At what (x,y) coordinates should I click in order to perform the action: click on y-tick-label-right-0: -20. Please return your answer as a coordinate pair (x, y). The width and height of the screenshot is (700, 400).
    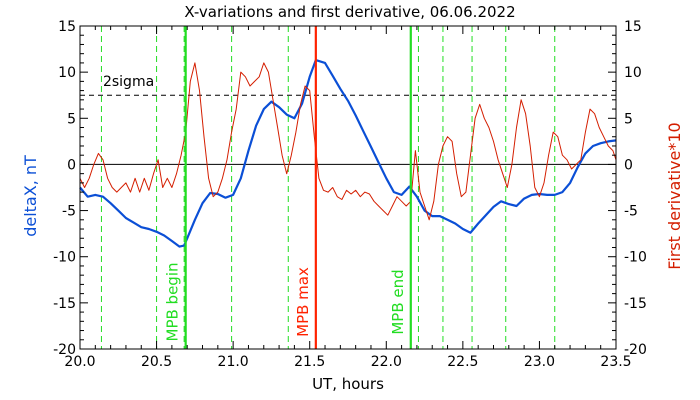
    Looking at the image, I should click on (635, 350).